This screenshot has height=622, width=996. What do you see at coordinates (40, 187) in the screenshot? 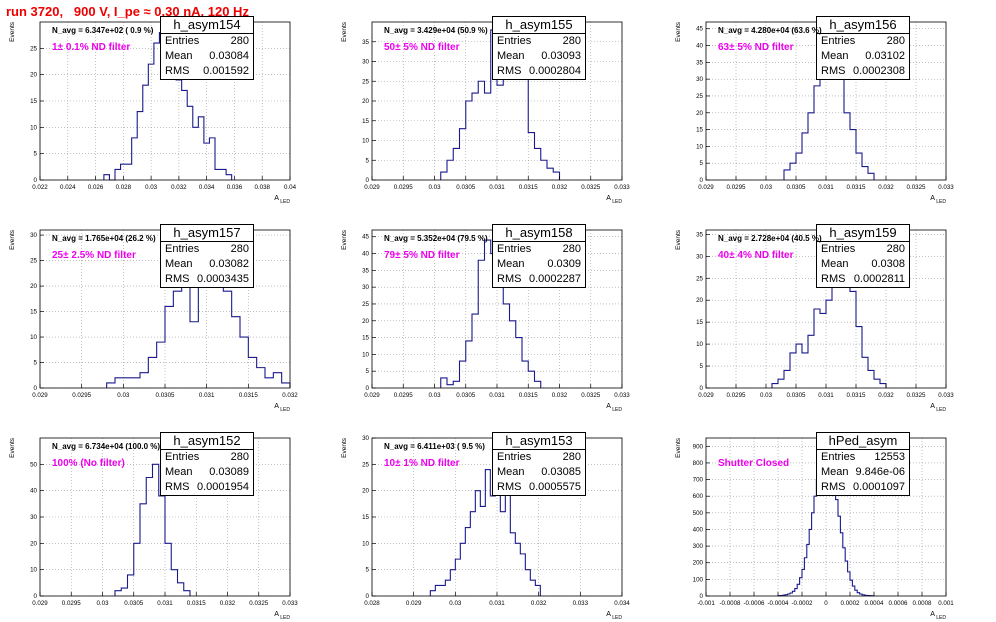
I see `x-tick-label: 0.022` at bounding box center [40, 187].